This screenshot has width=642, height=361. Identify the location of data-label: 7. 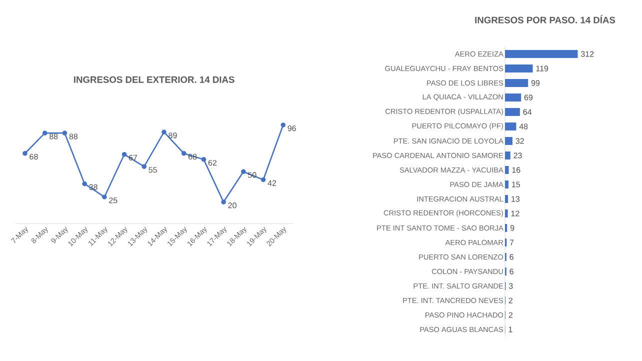
(512, 243).